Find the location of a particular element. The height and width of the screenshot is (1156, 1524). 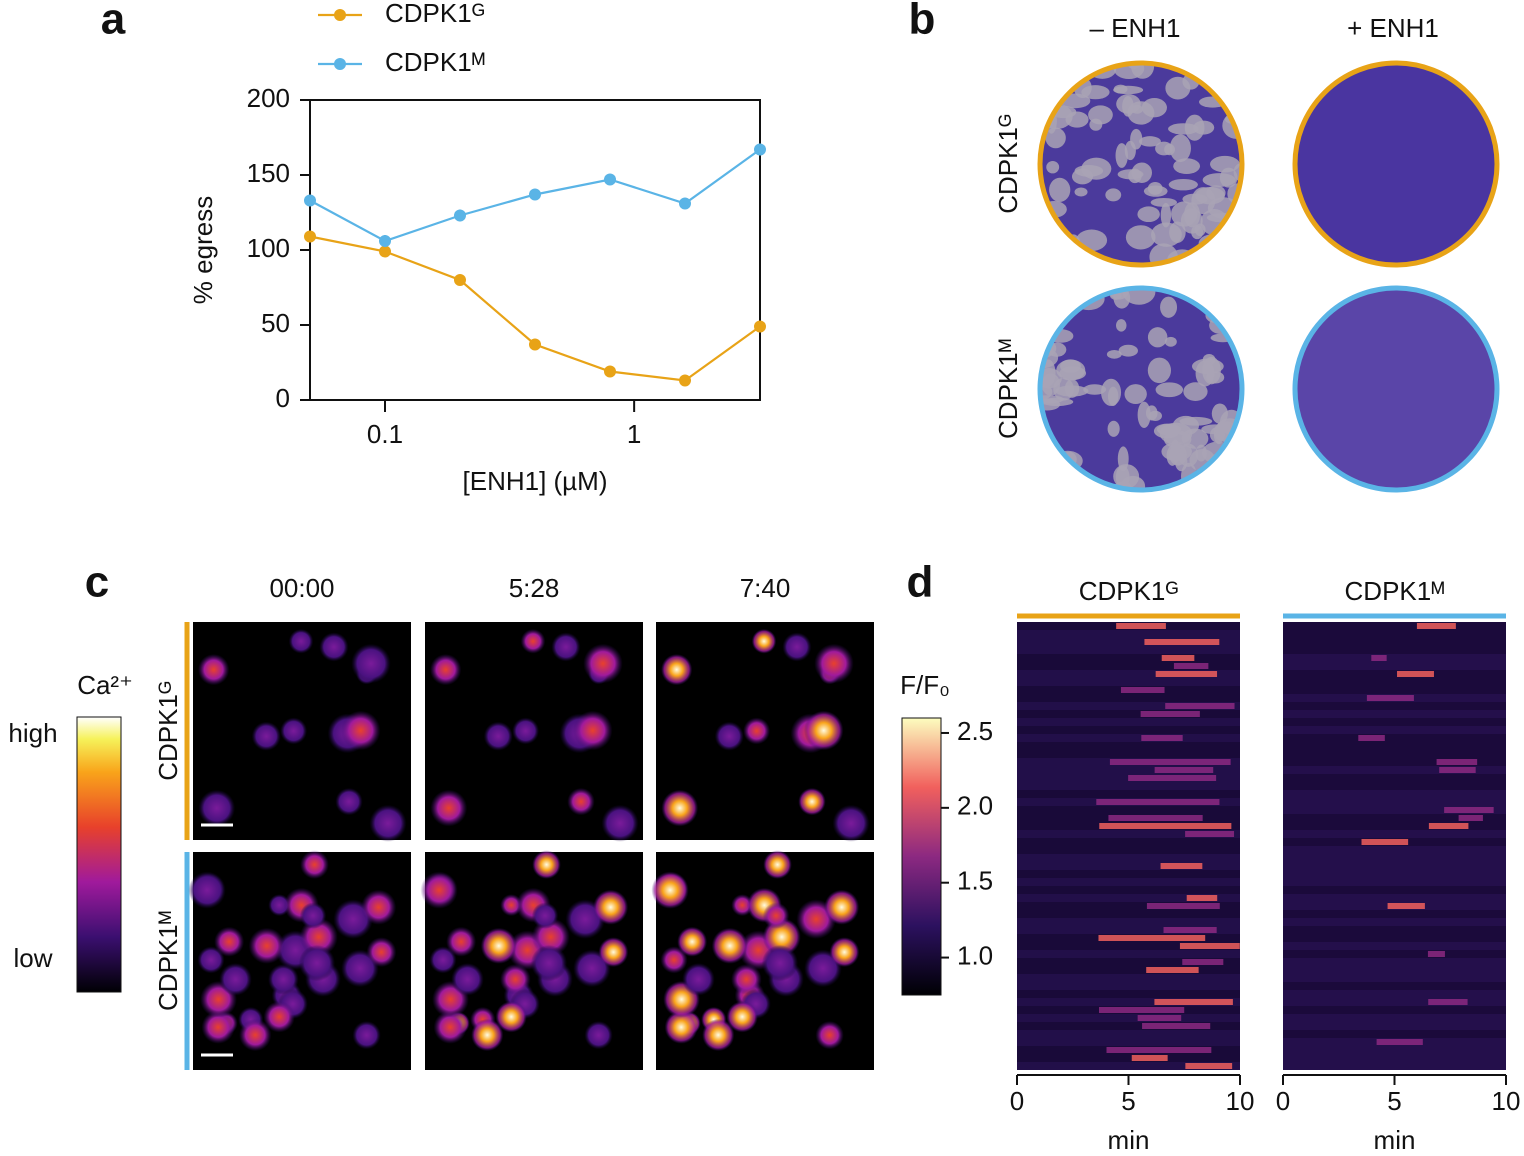

heatmap-title: CDPK1ᴳ is located at coordinates (1129, 591).